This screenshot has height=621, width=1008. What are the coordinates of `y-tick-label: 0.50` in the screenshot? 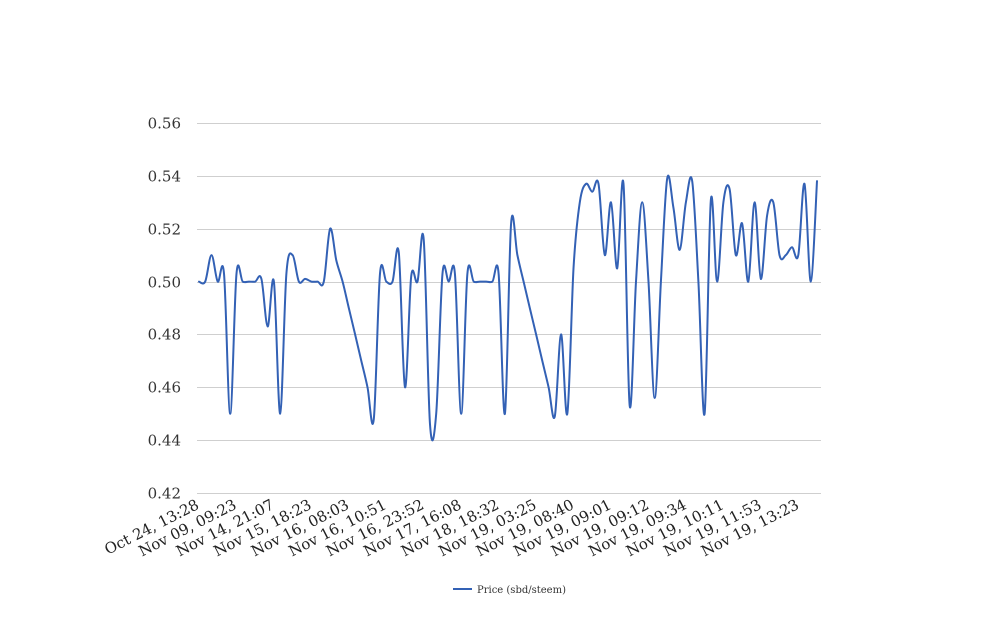 It's located at (164, 283).